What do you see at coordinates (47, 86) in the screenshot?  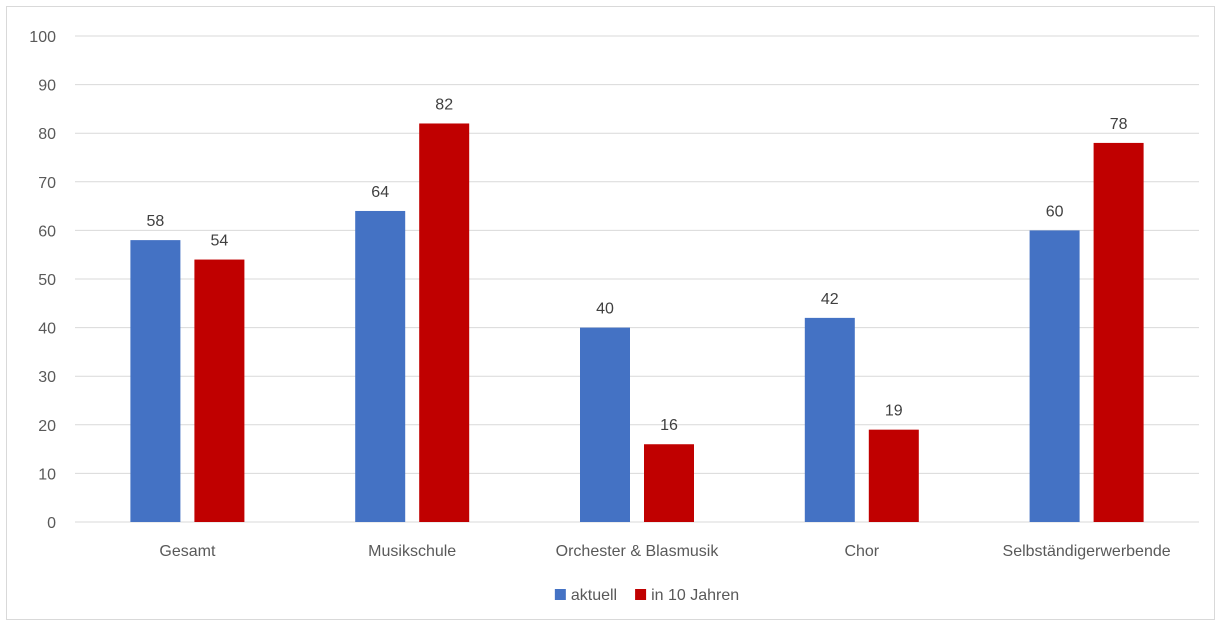 I see `y-tick-label: 90` at bounding box center [47, 86].